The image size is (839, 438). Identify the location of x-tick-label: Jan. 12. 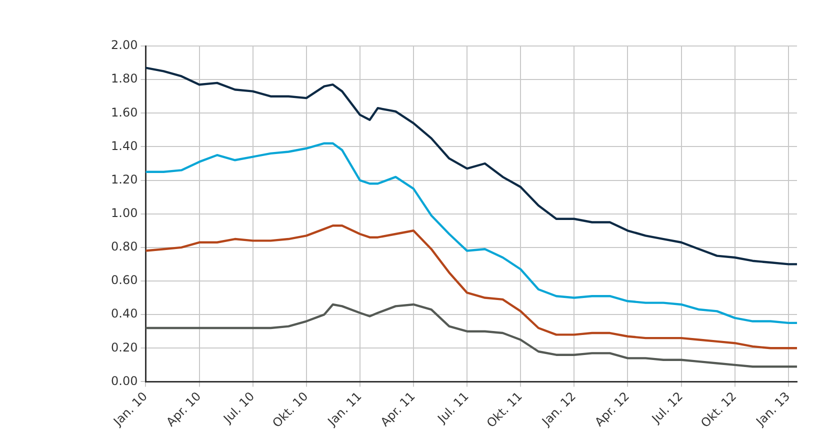
(558, 409).